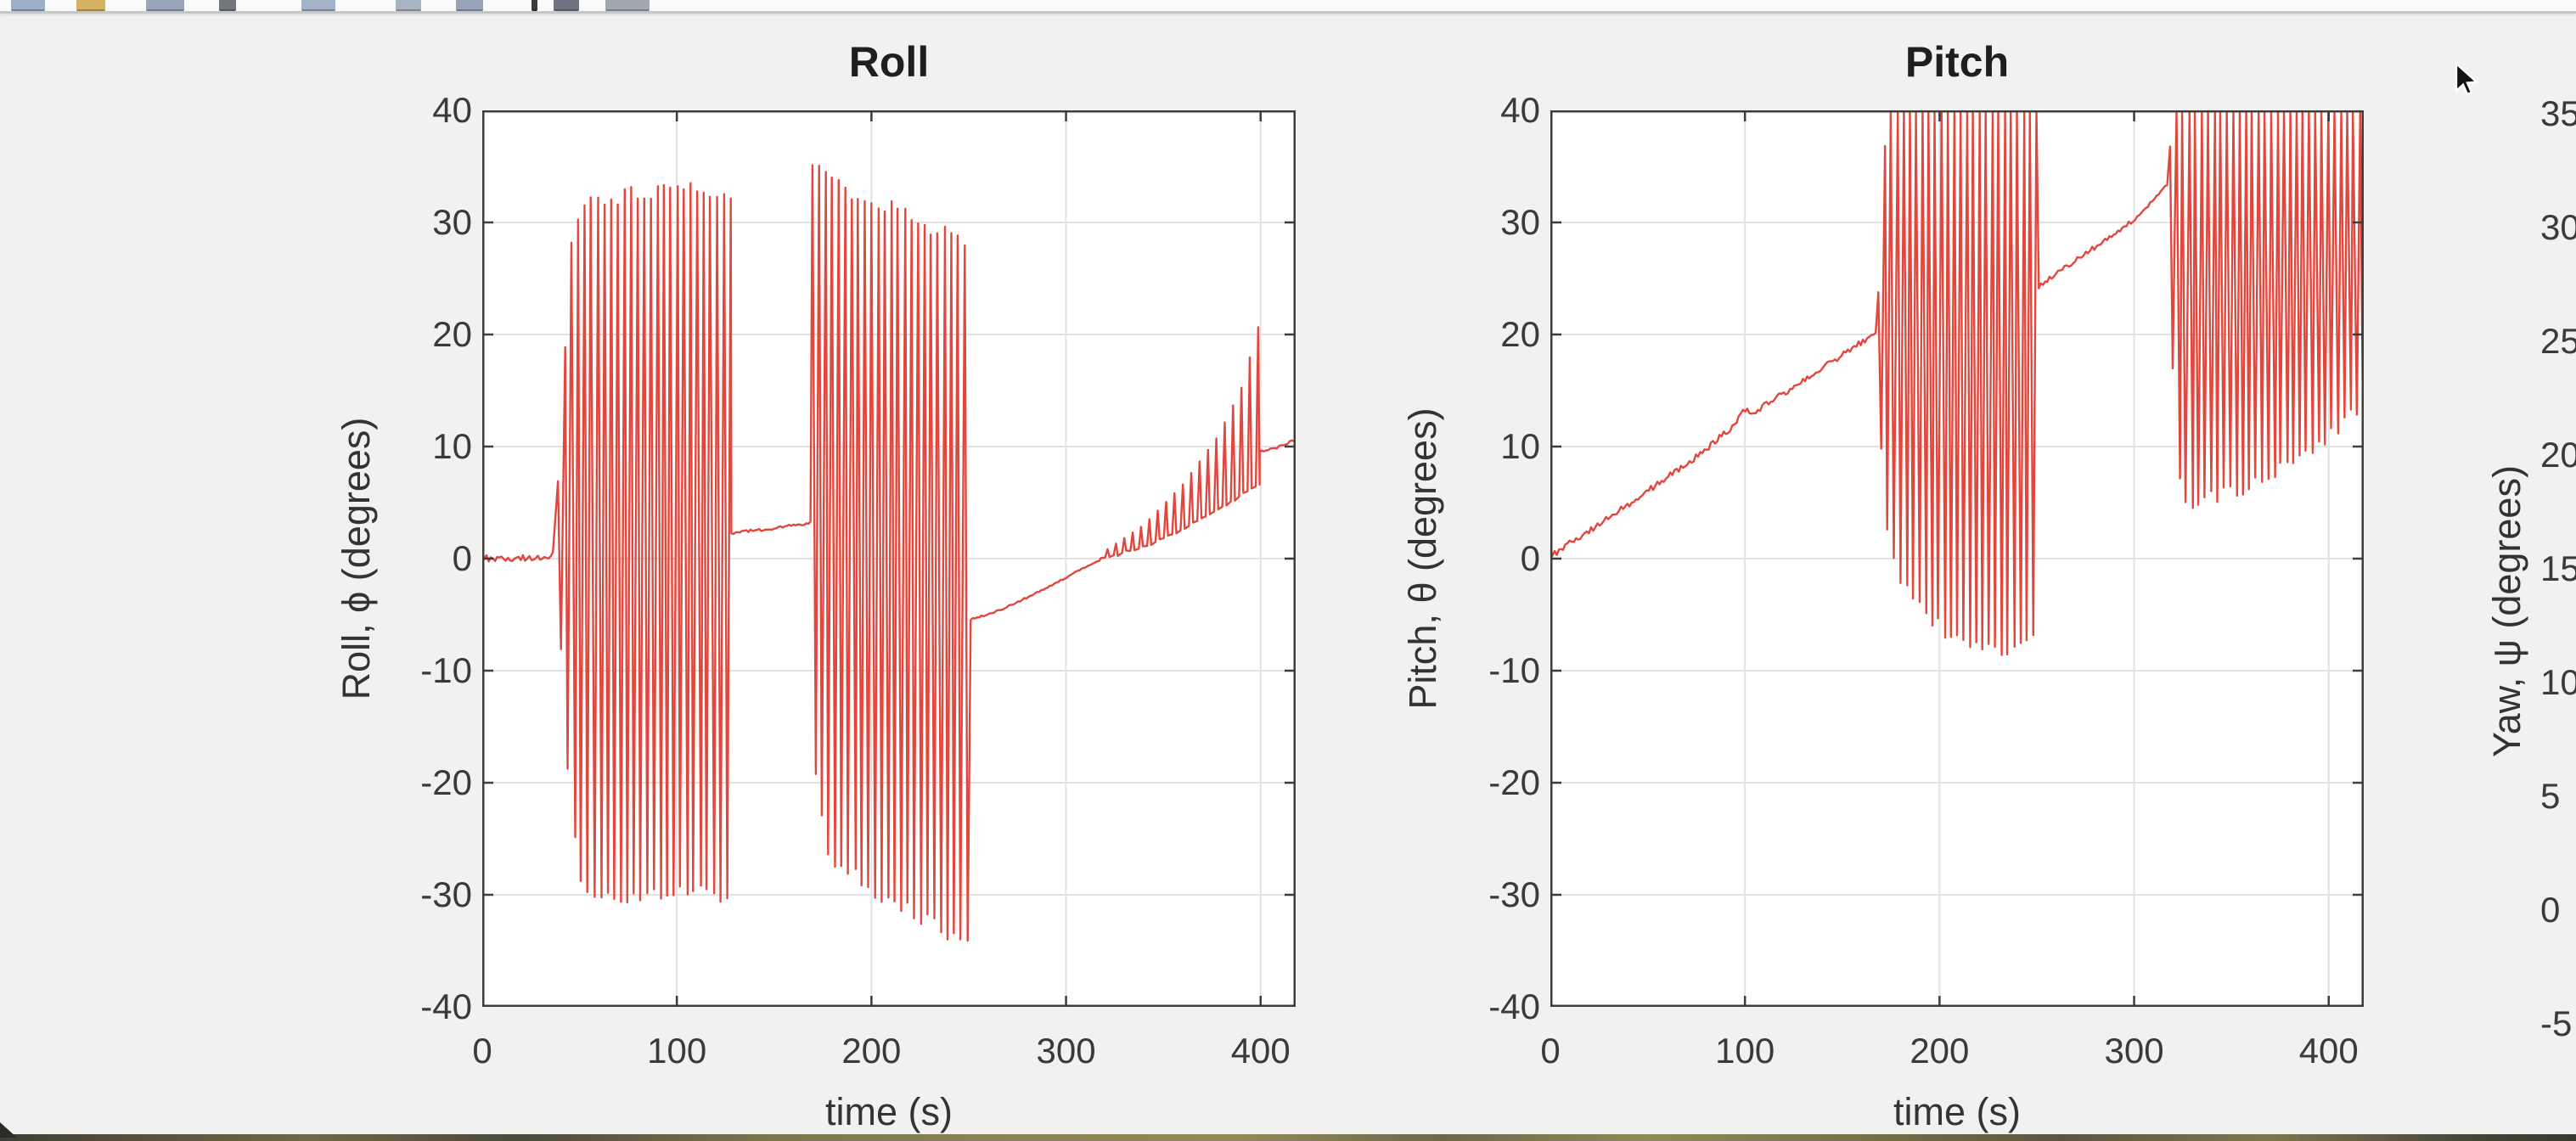  Describe the element at coordinates (2550, 796) in the screenshot. I see `yaw-y-tick-label: 5` at that location.